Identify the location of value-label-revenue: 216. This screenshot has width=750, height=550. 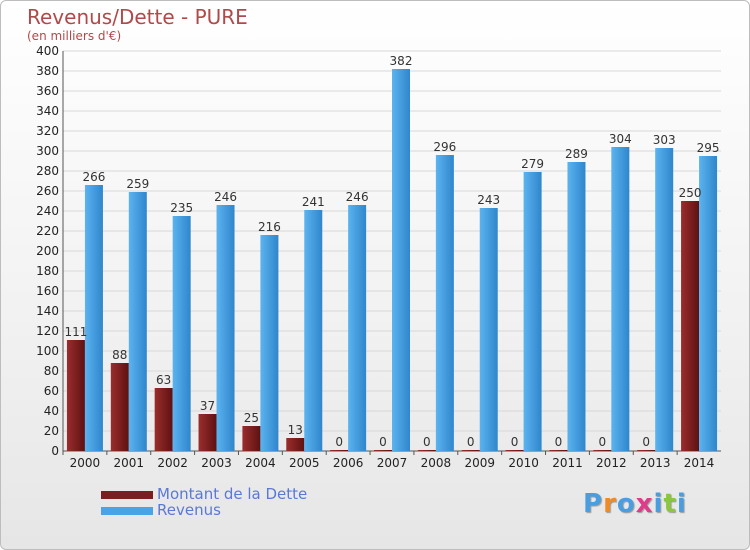
(269, 227).